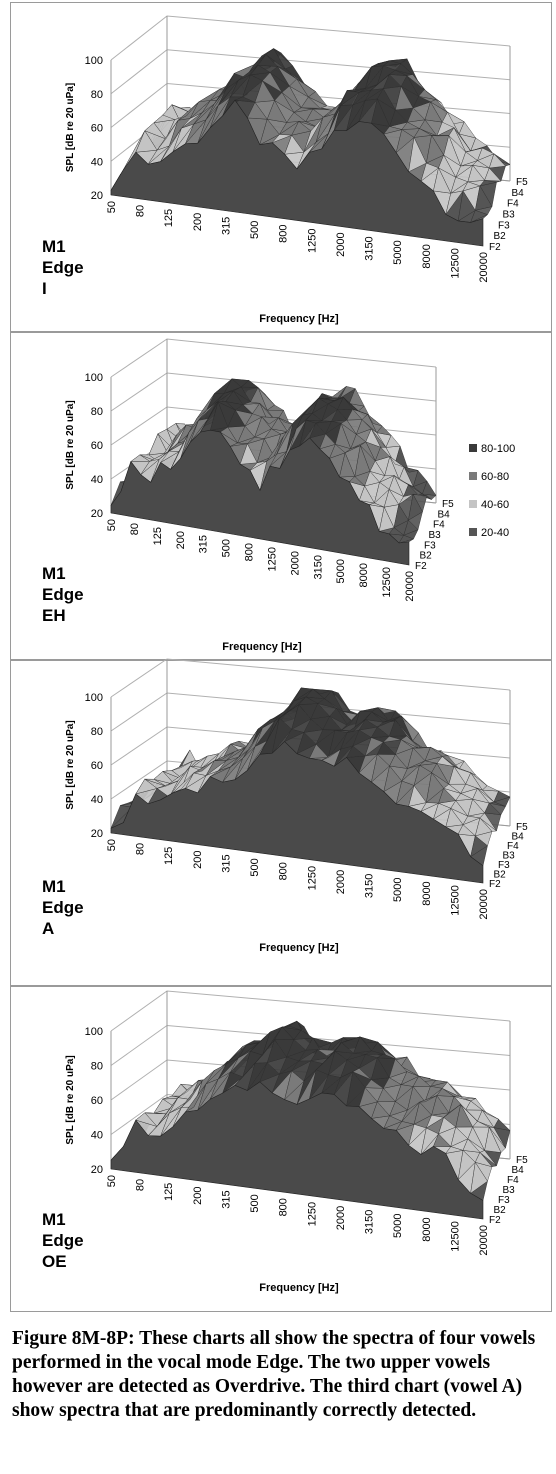 This screenshot has height=1474, width=556. What do you see at coordinates (439, 525) in the screenshot?
I see `z-tick-label: F4` at bounding box center [439, 525].